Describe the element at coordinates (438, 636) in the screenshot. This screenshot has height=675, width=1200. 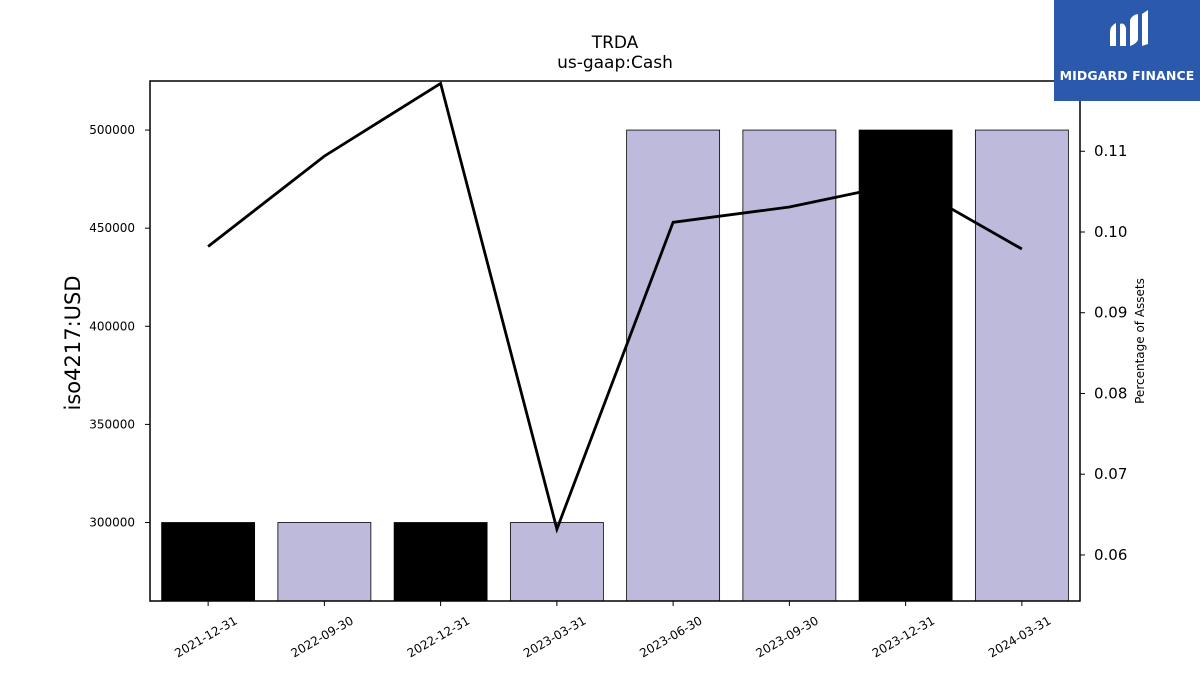
I see `x-tick-label: 2022-12-31` at that location.